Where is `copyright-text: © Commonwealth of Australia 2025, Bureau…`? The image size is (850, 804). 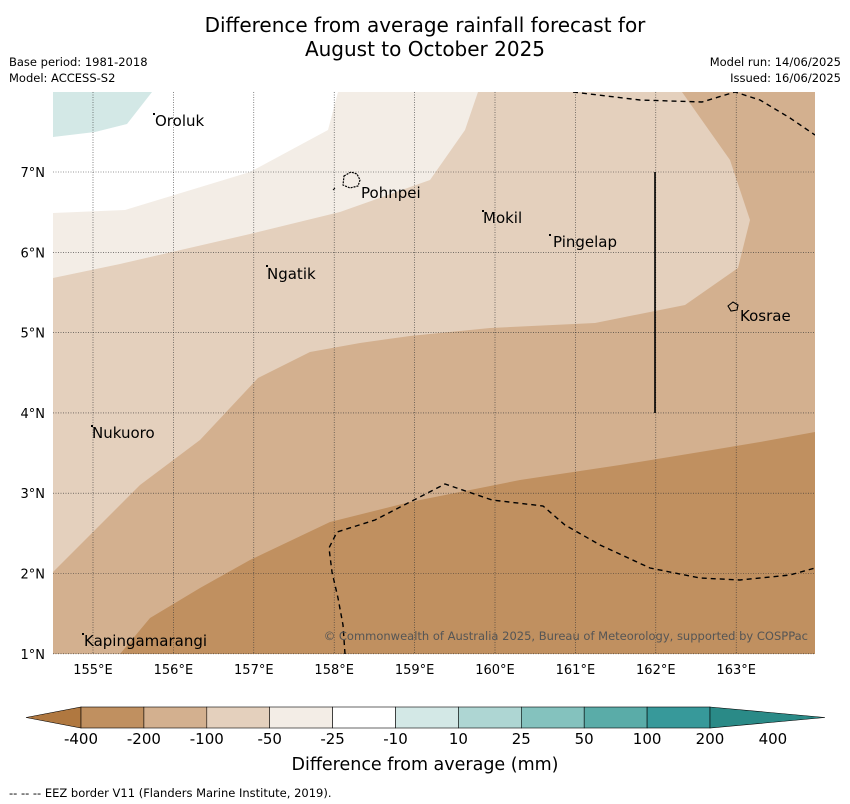
copyright-text: © Commonwealth of Australia 2025, Bureau… is located at coordinates (566, 636).